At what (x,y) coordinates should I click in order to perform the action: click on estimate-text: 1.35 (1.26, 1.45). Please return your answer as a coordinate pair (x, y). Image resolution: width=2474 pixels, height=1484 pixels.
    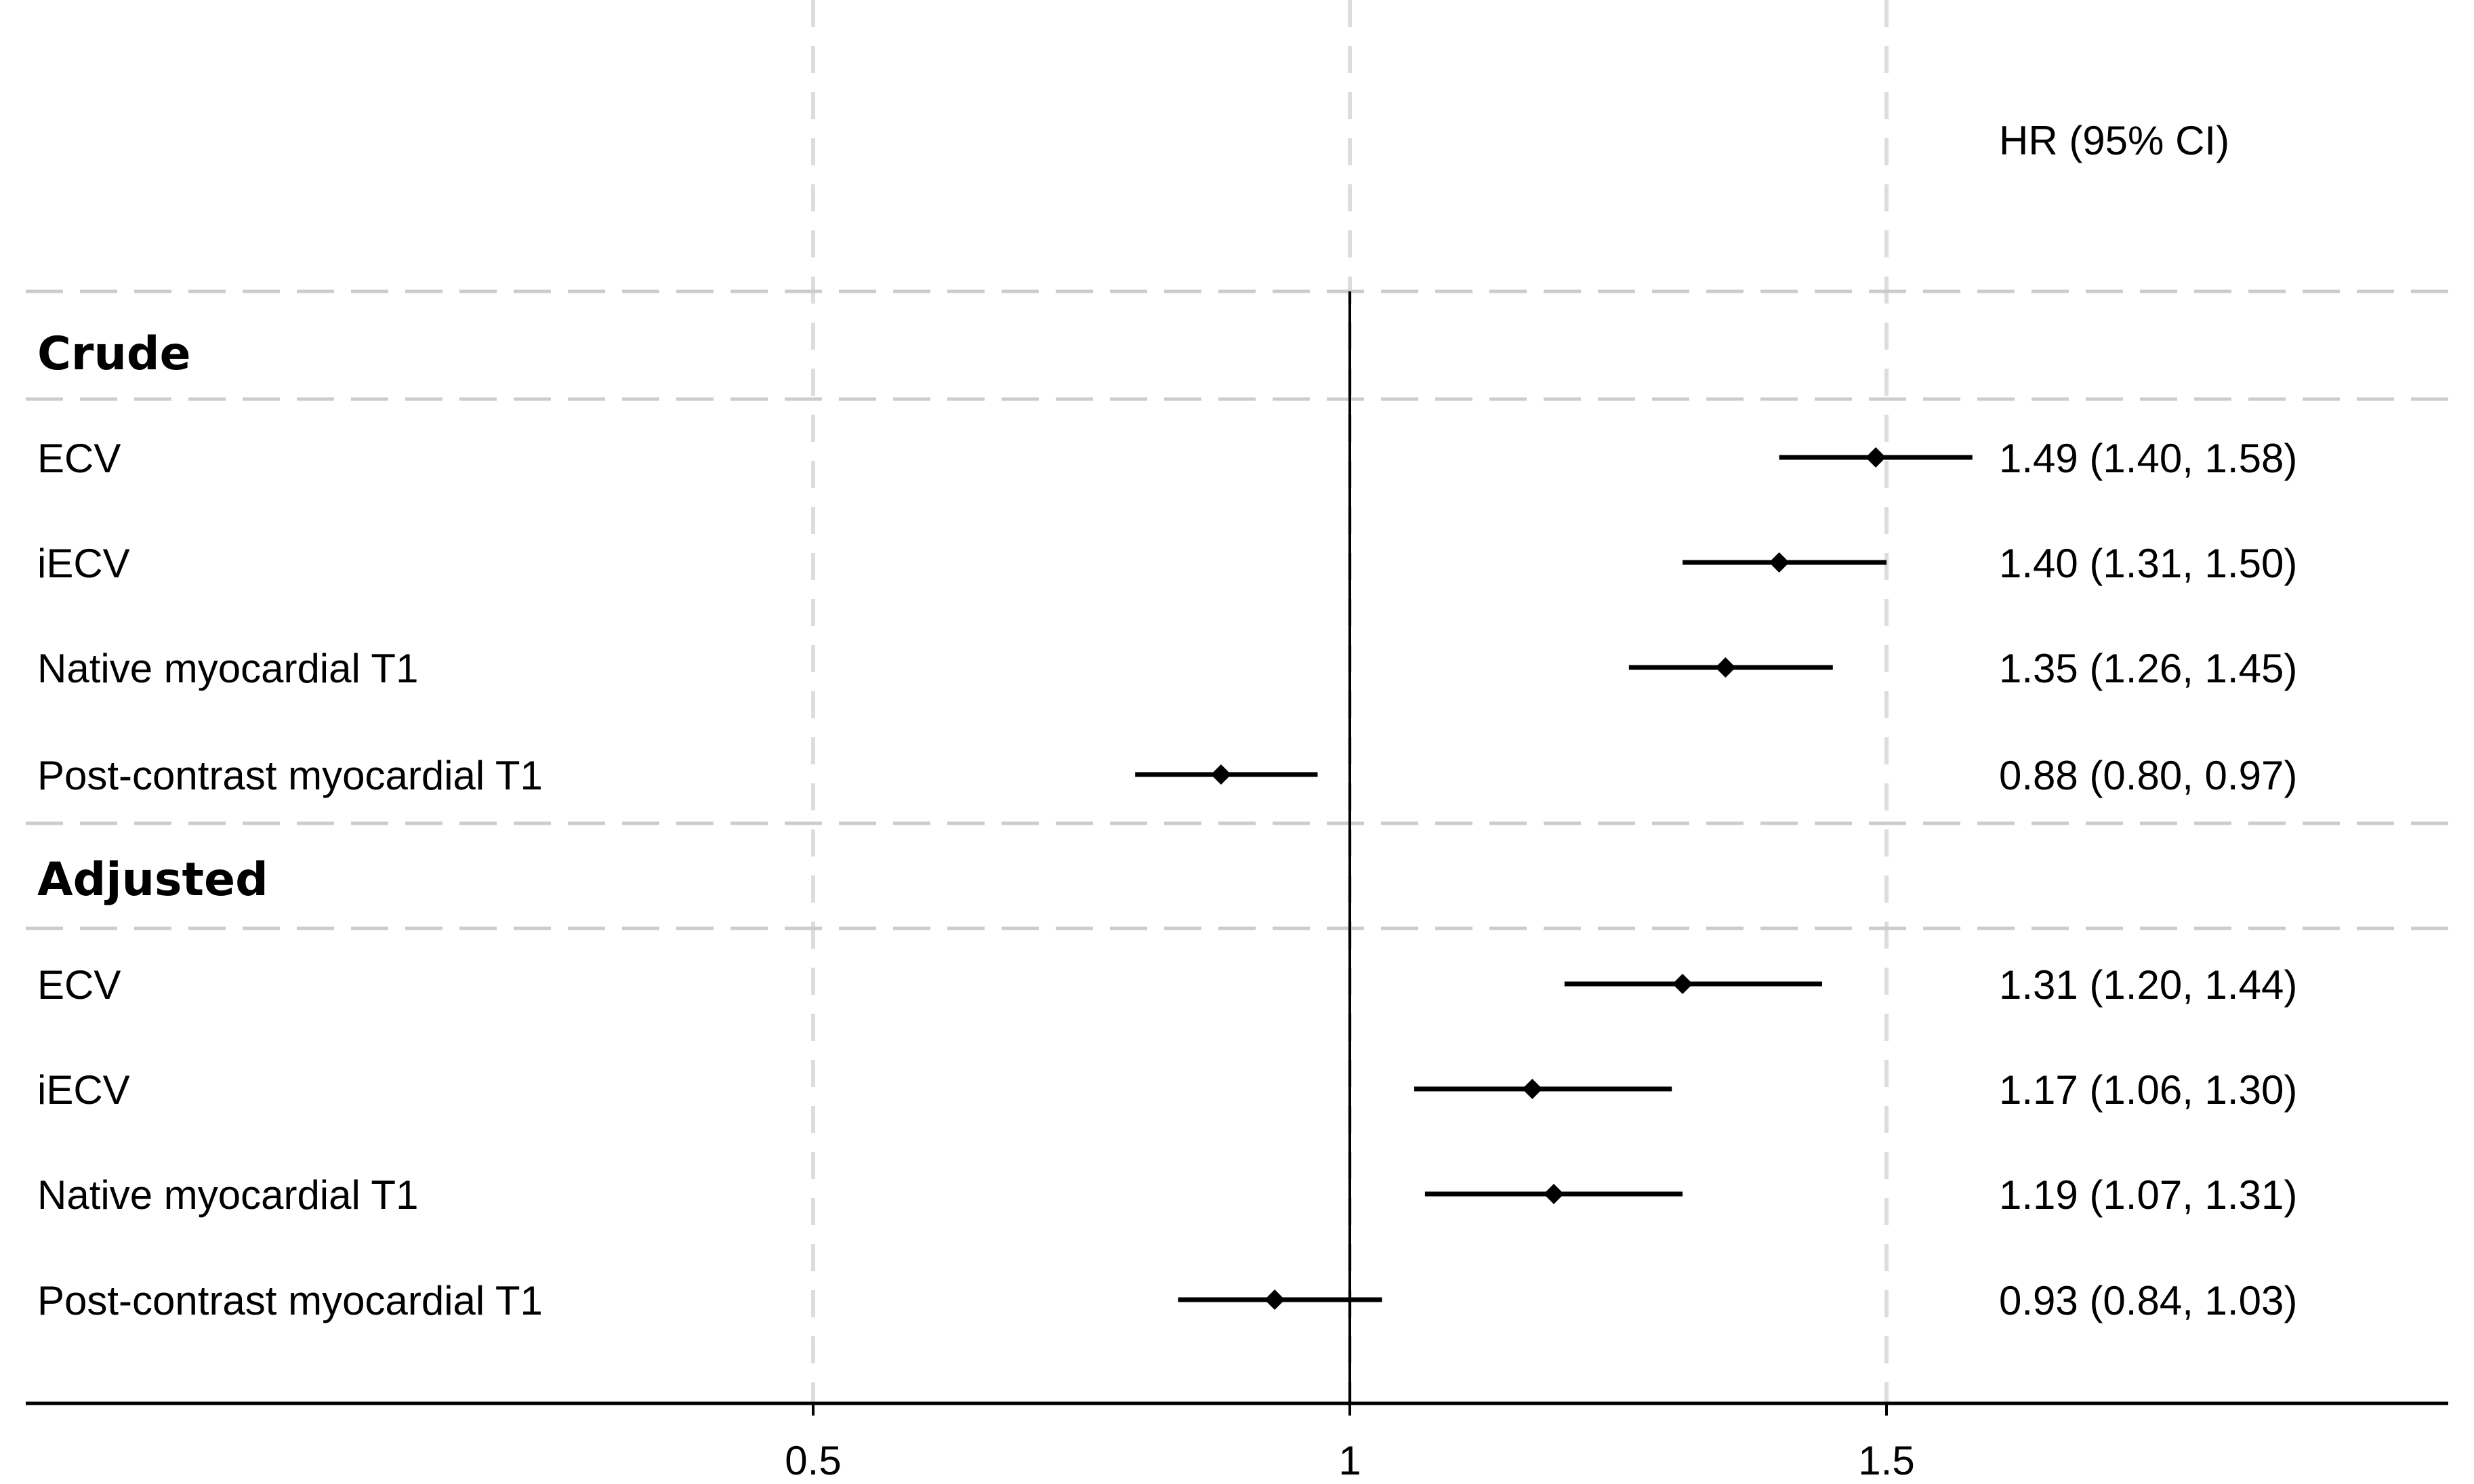
    Looking at the image, I should click on (2148, 668).